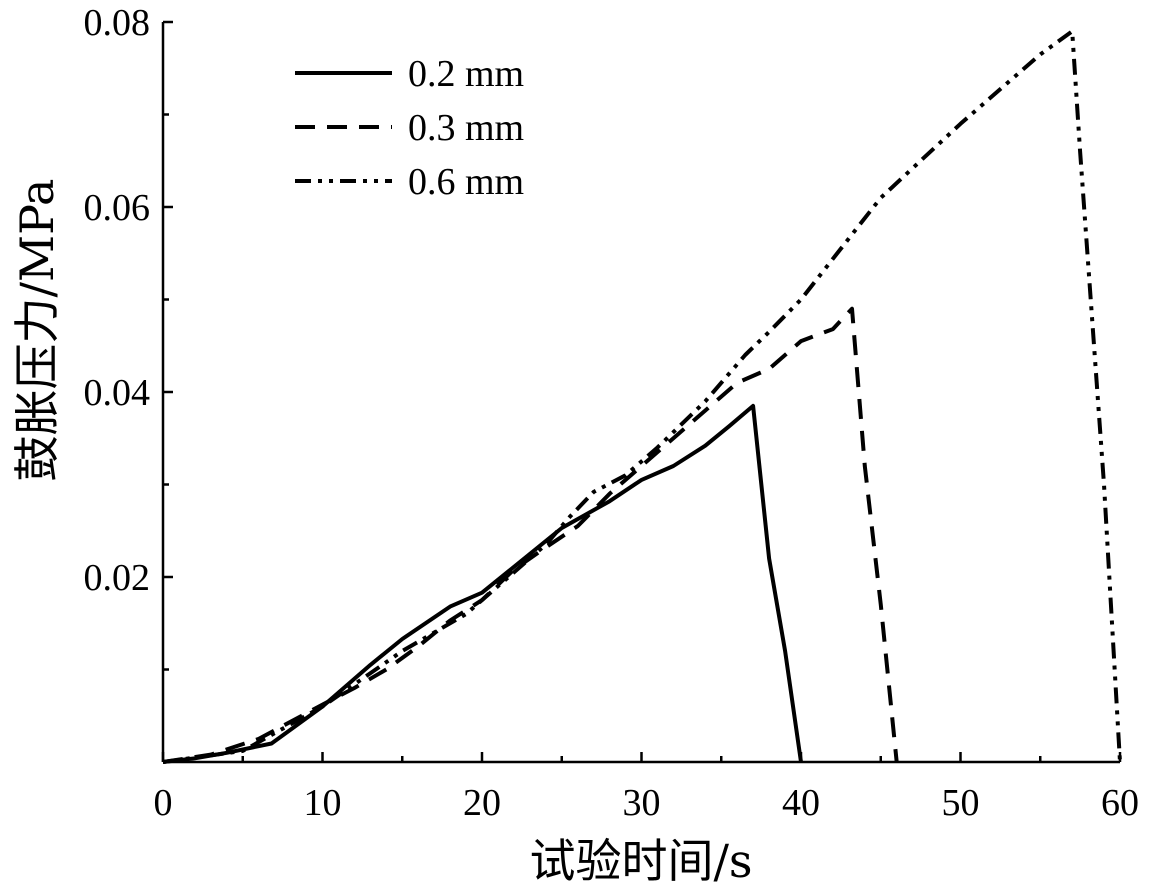  Describe the element at coordinates (323, 803) in the screenshot. I see `x-tick-label: 10` at that location.